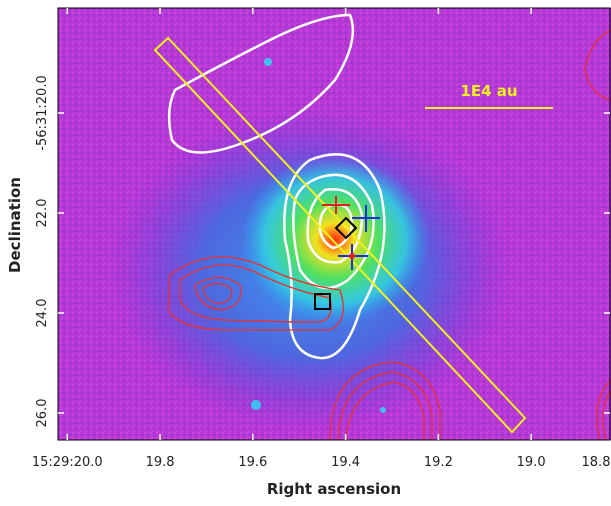 Image resolution: width=611 pixels, height=506 pixels. What do you see at coordinates (42, 313) in the screenshot?
I see `y-tick-label: 24.0` at bounding box center [42, 313].